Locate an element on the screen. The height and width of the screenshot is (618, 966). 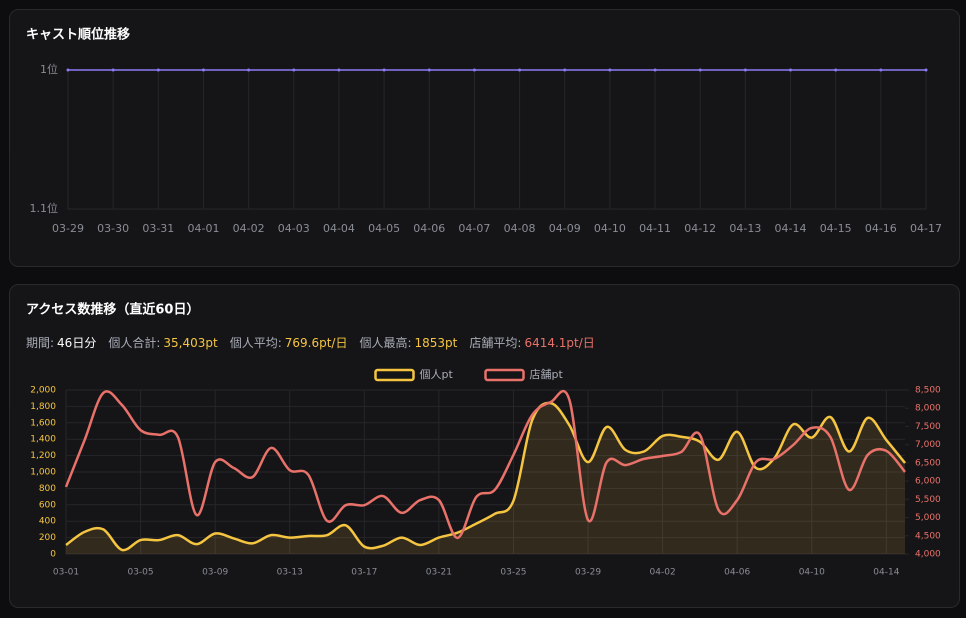
x-tick-label: 04-13 is located at coordinates (745, 228).